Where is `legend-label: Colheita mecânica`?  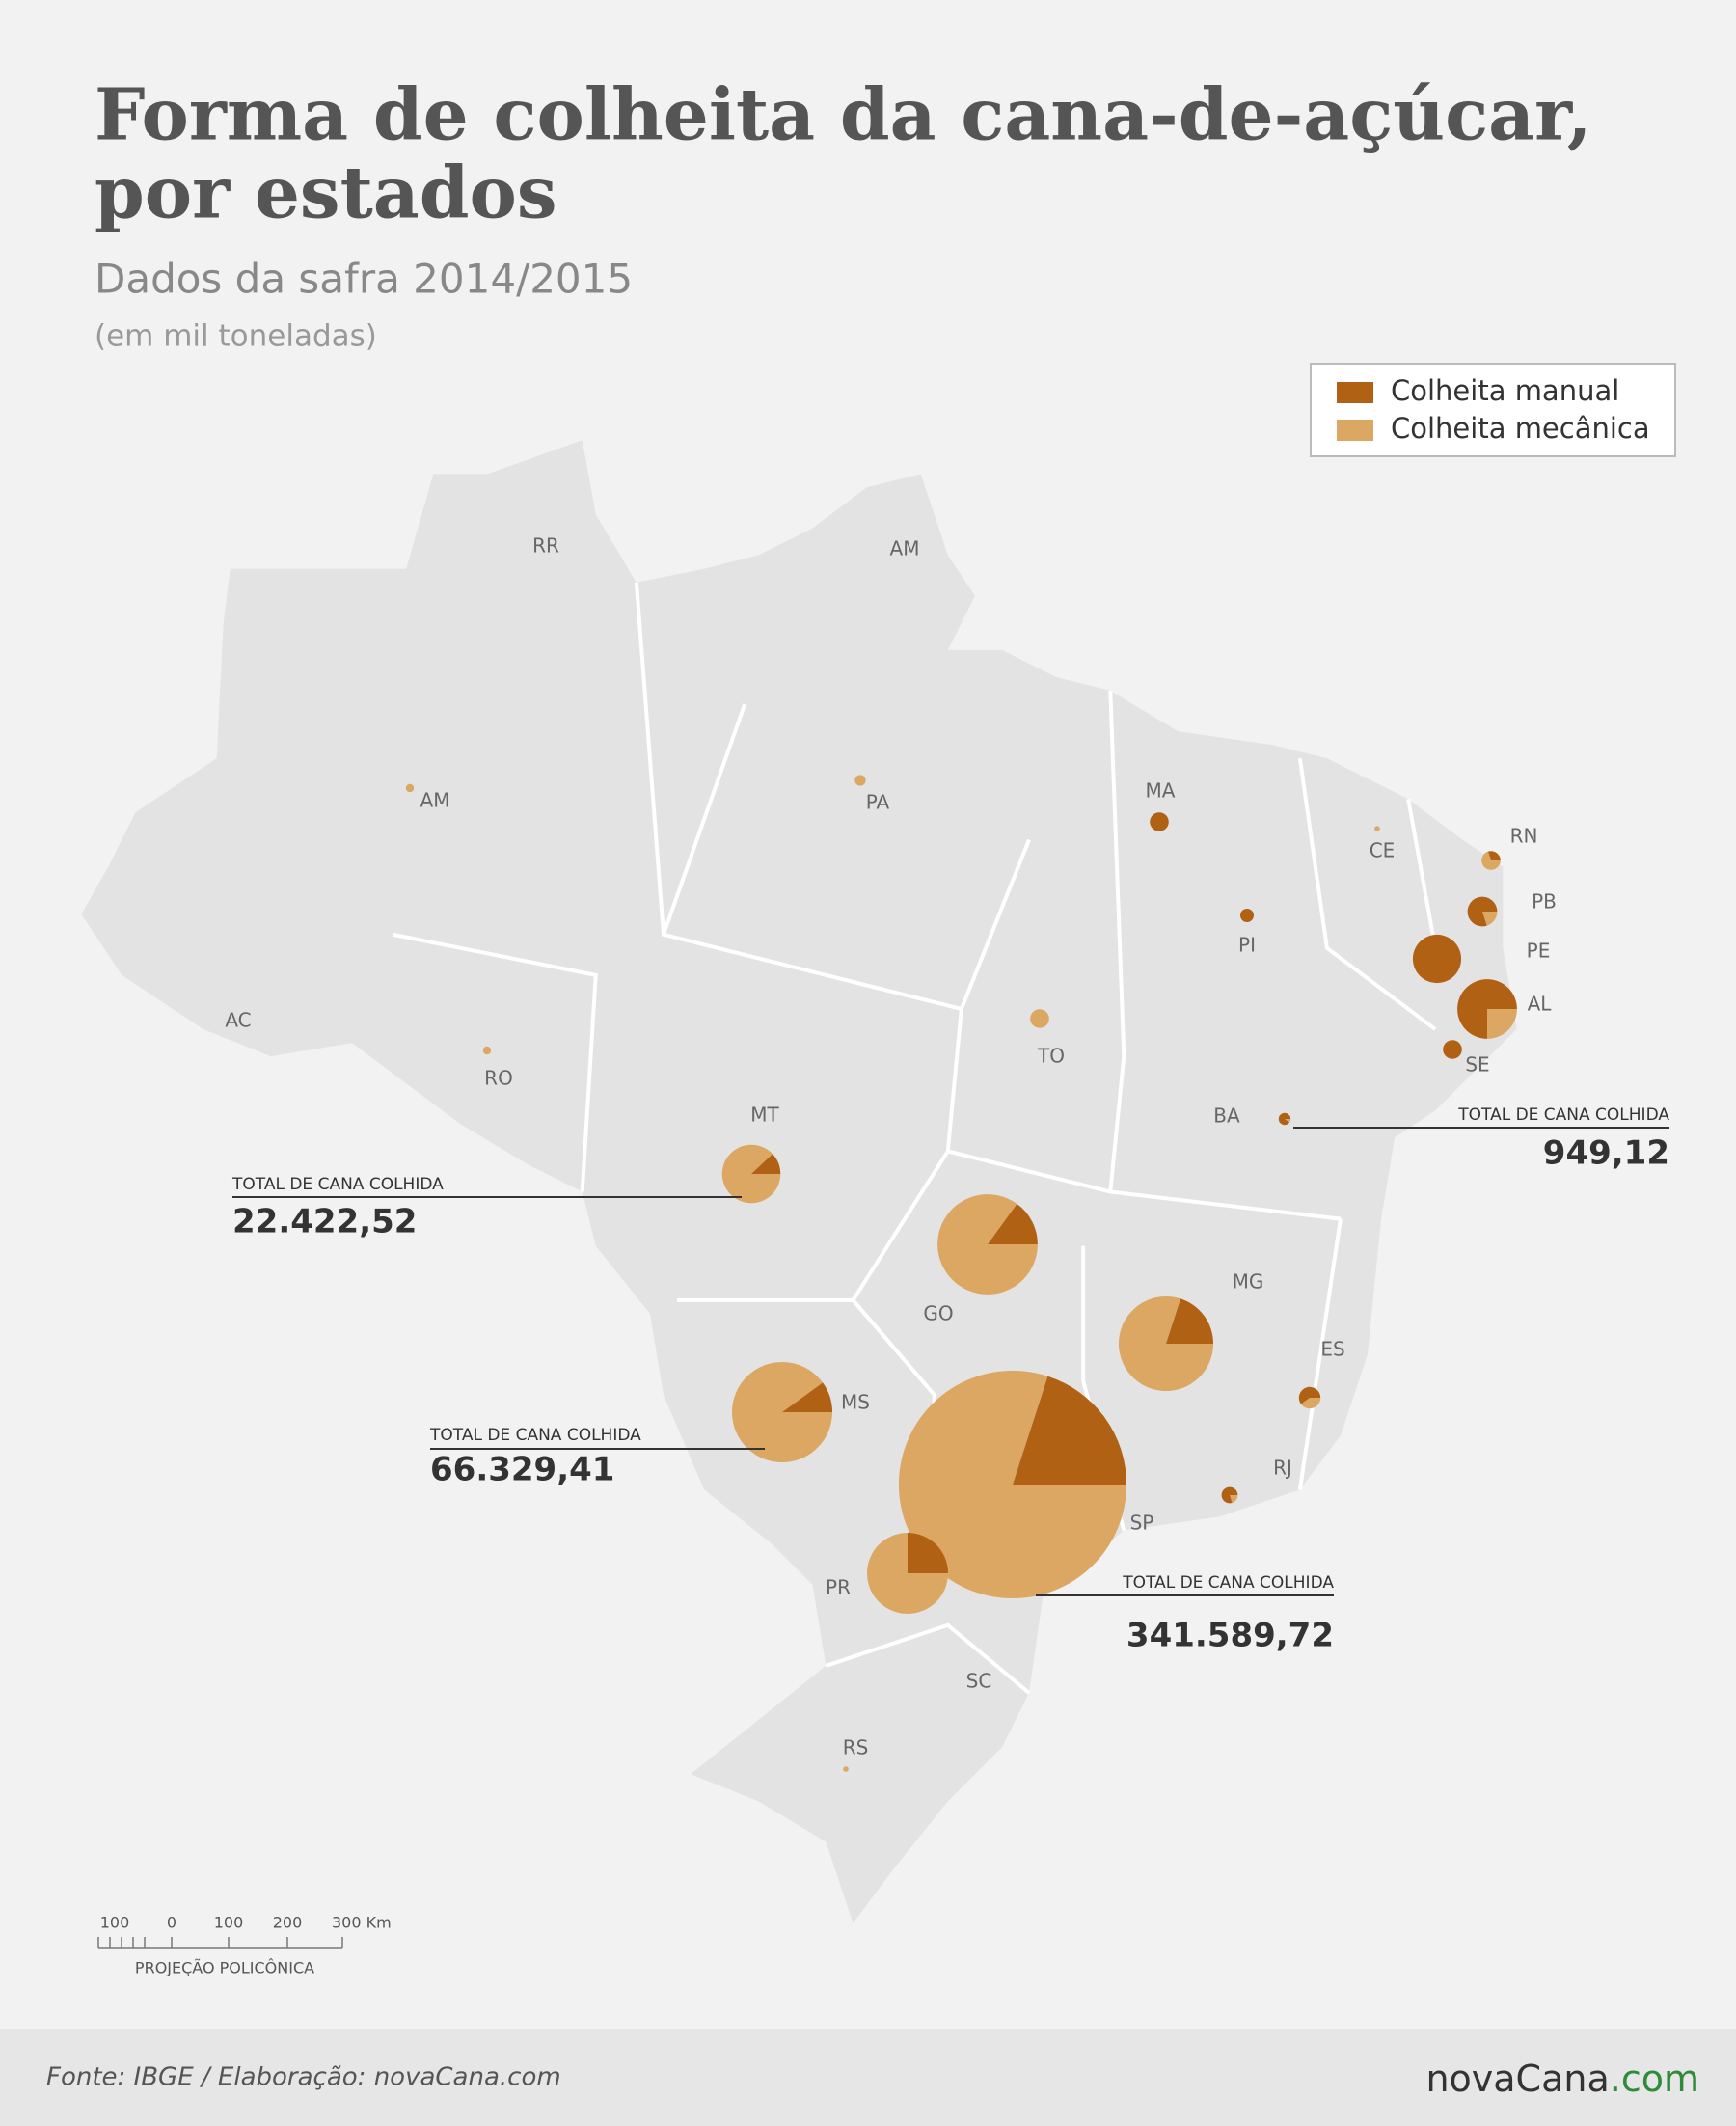 legend-label: Colheita mecânica is located at coordinates (1520, 428).